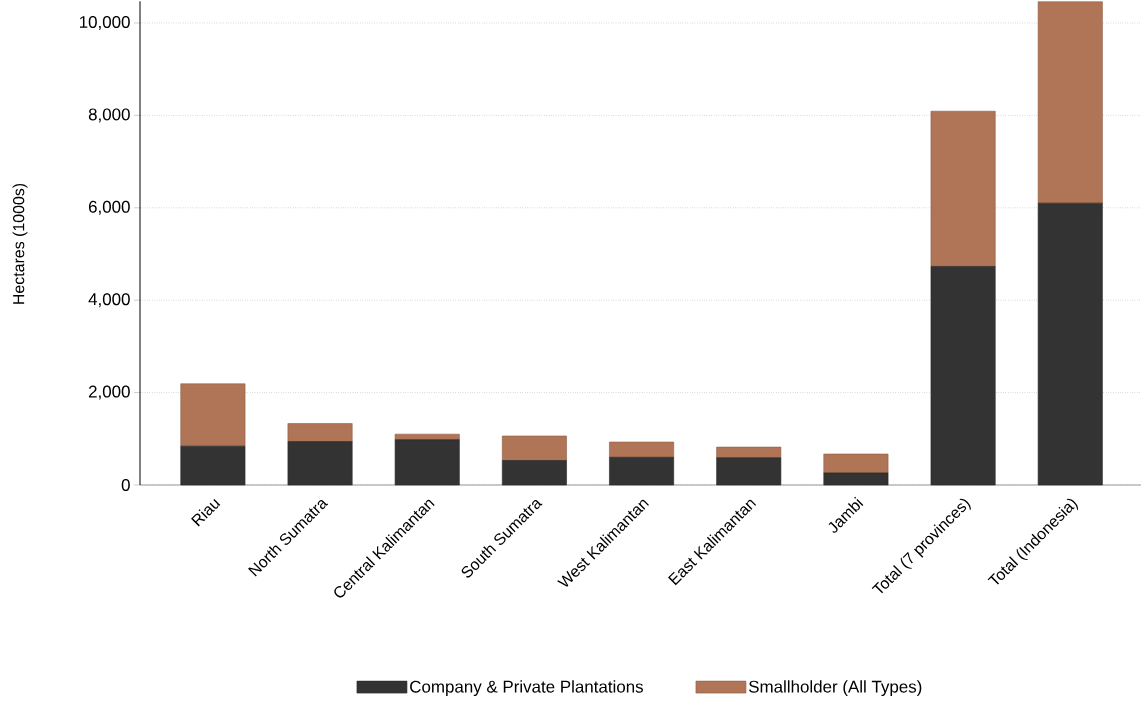 The image size is (1141, 707). Describe the element at coordinates (125, 484) in the screenshot. I see `y-tick-label: 0` at that location.